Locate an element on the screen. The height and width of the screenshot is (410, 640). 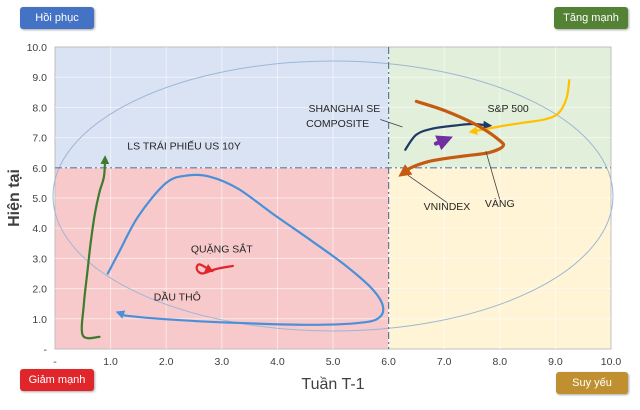
x-tick-label: 4.0 is located at coordinates (277, 362).